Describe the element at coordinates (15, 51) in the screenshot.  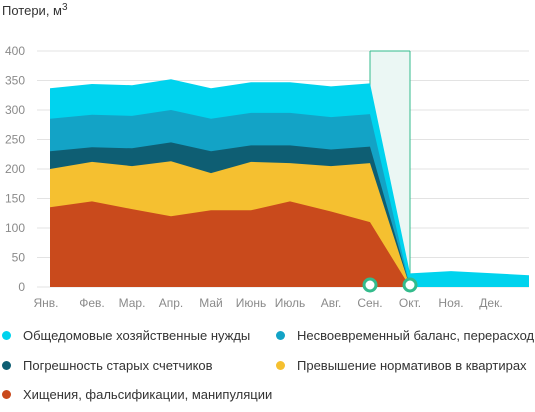
I see `y-tick-label: 400` at that location.